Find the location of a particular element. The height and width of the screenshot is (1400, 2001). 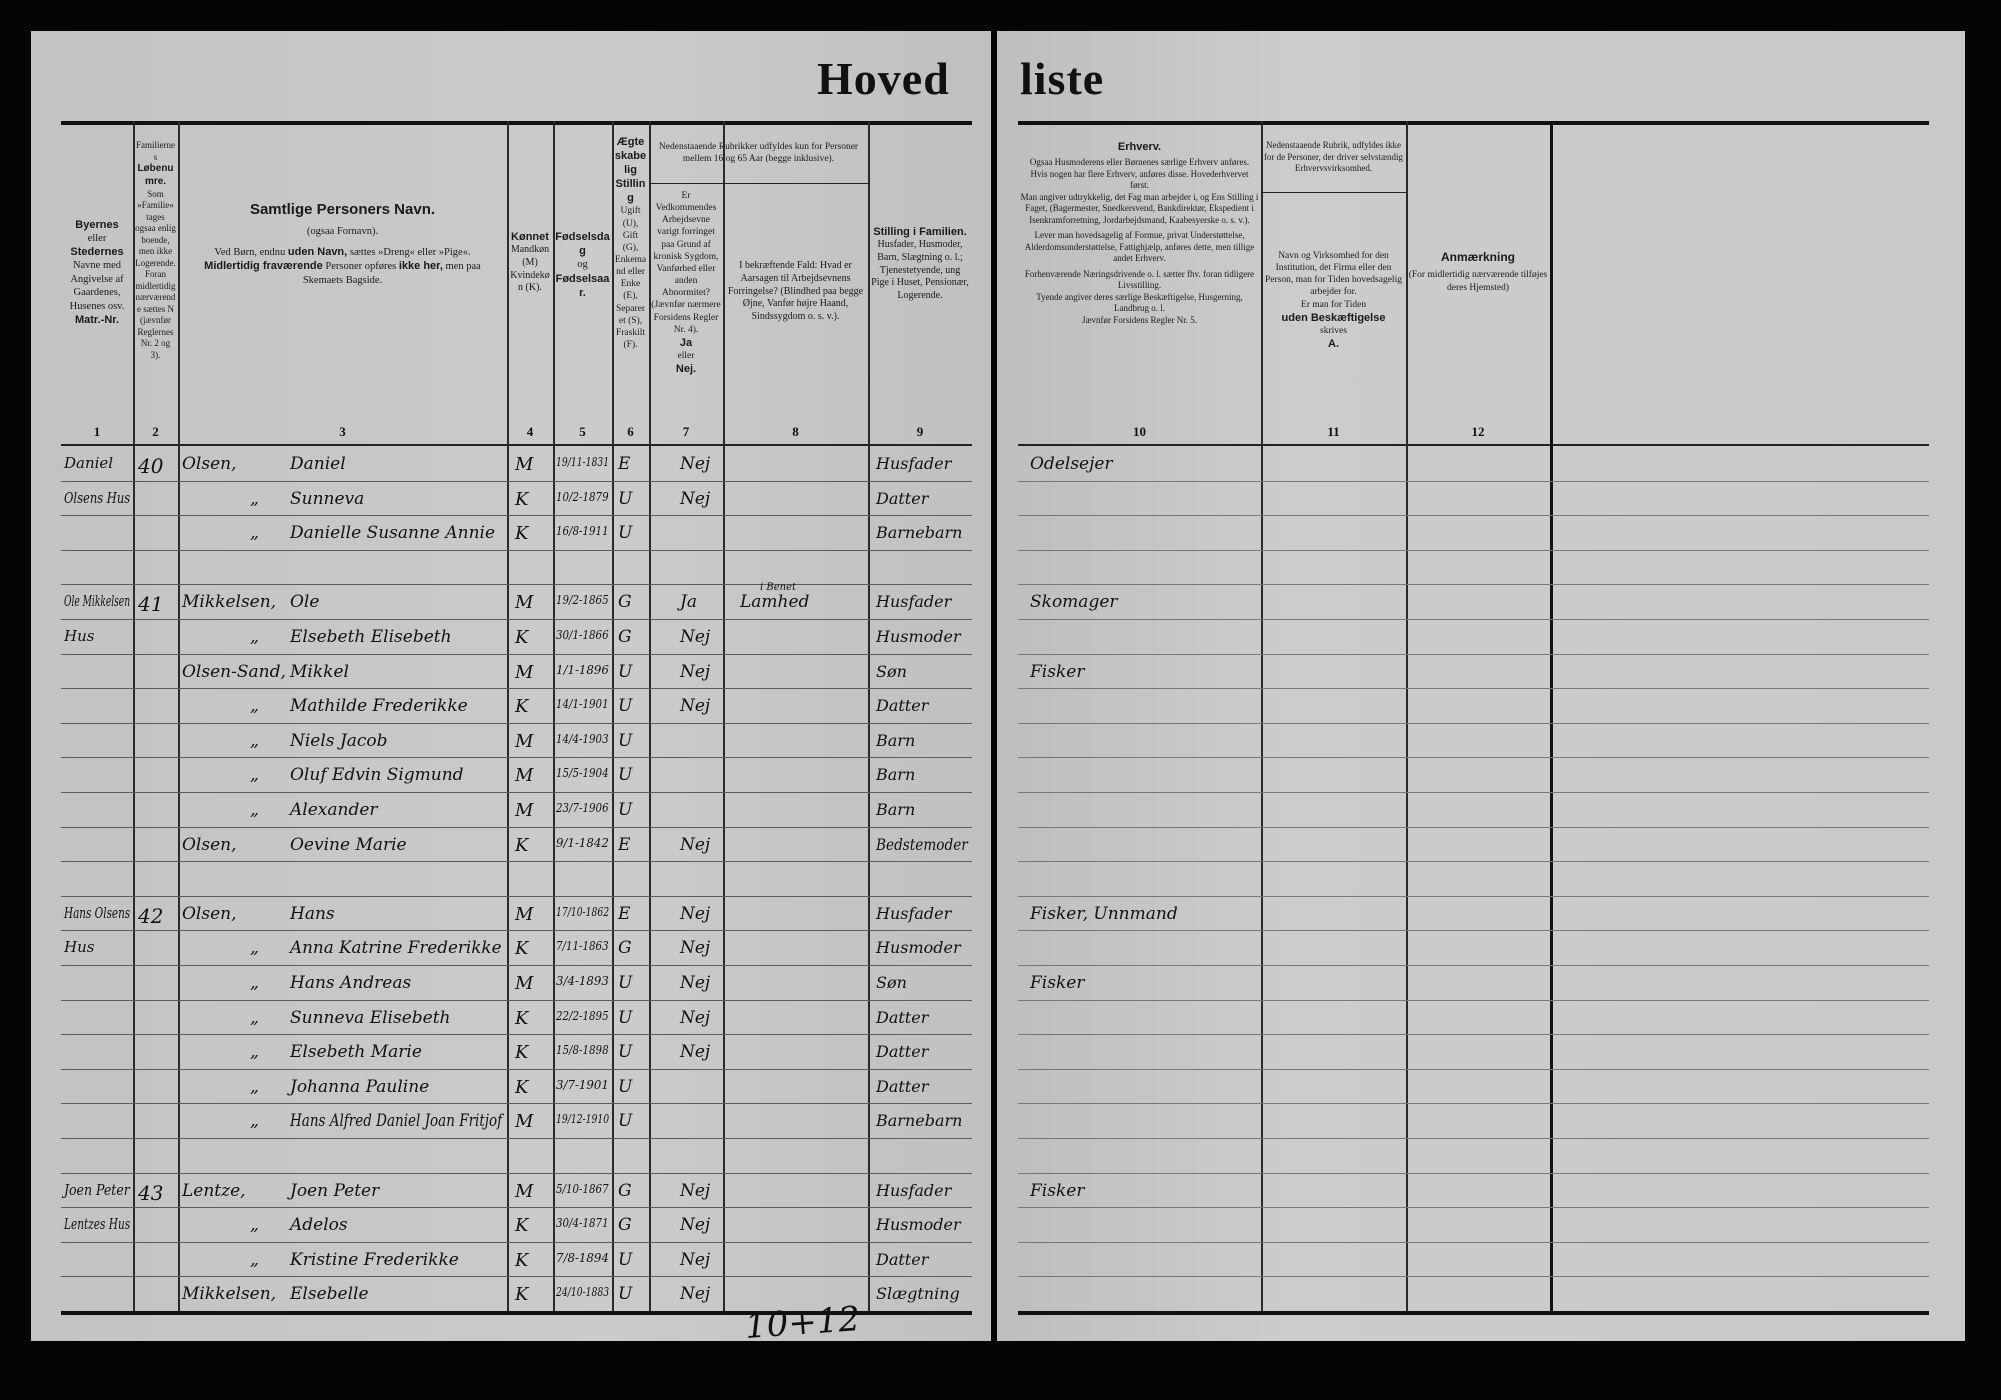

cell-born: 30/1-1866 is located at coordinates (582, 635).